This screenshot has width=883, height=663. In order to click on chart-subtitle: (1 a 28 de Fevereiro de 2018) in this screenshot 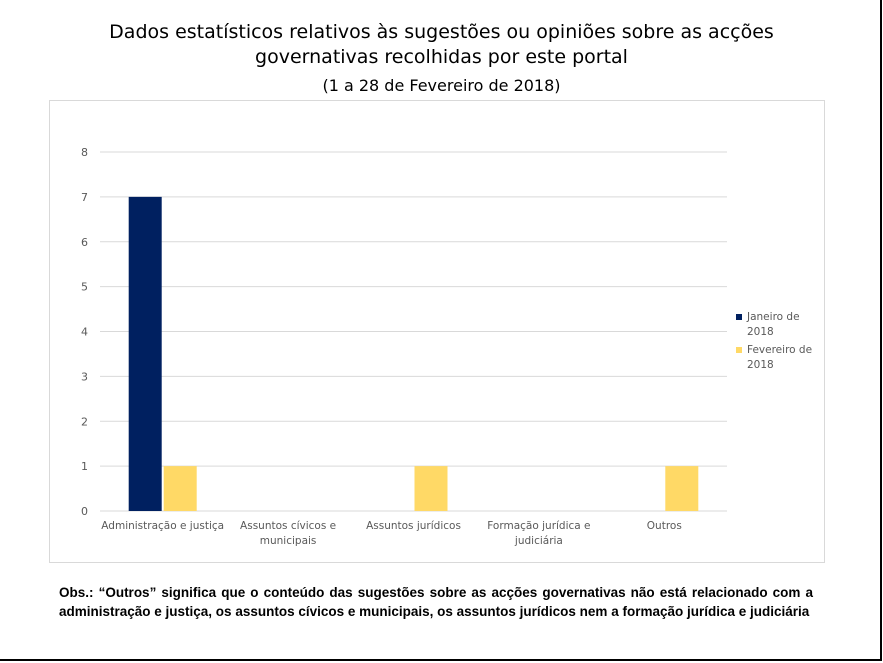, I will do `click(441, 85)`.